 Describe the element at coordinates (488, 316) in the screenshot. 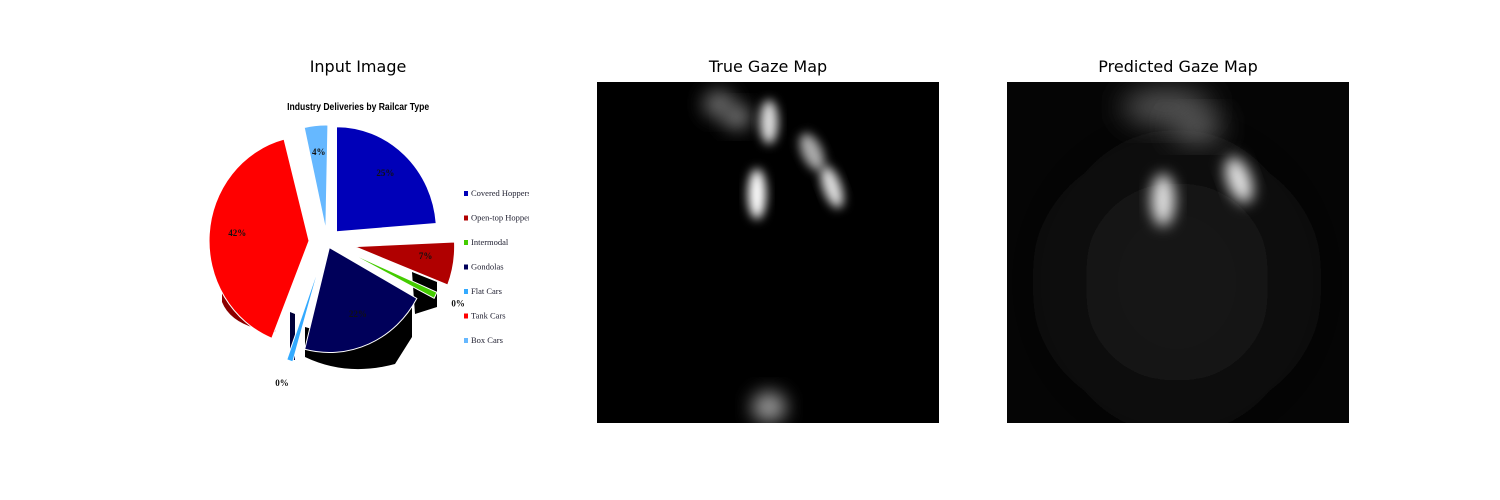

I see `legend-label: Tank Cars` at that location.